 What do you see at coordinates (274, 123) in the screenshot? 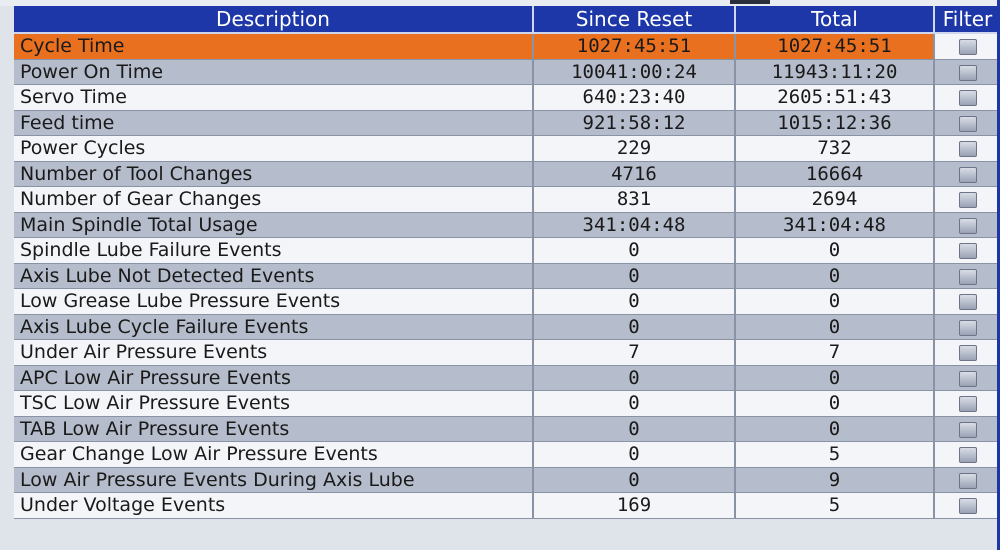
I see `description-cell: Feed time` at bounding box center [274, 123].